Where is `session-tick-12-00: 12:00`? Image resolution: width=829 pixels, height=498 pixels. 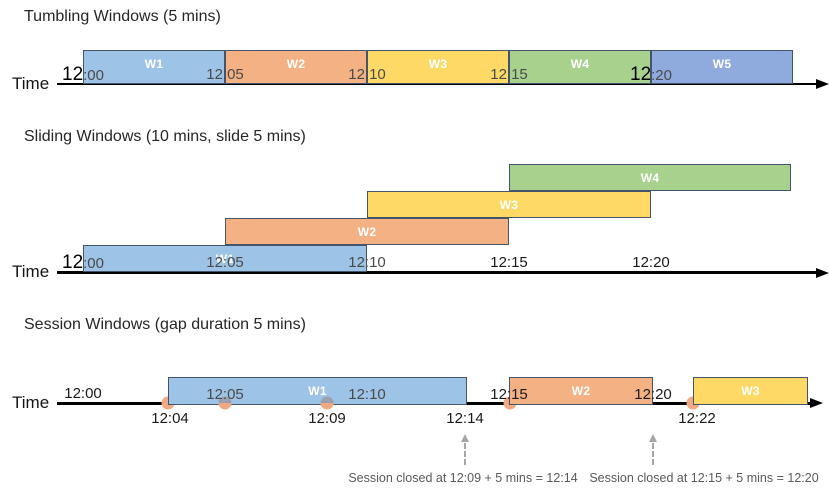 session-tick-12-00: 12:00 is located at coordinates (83, 393).